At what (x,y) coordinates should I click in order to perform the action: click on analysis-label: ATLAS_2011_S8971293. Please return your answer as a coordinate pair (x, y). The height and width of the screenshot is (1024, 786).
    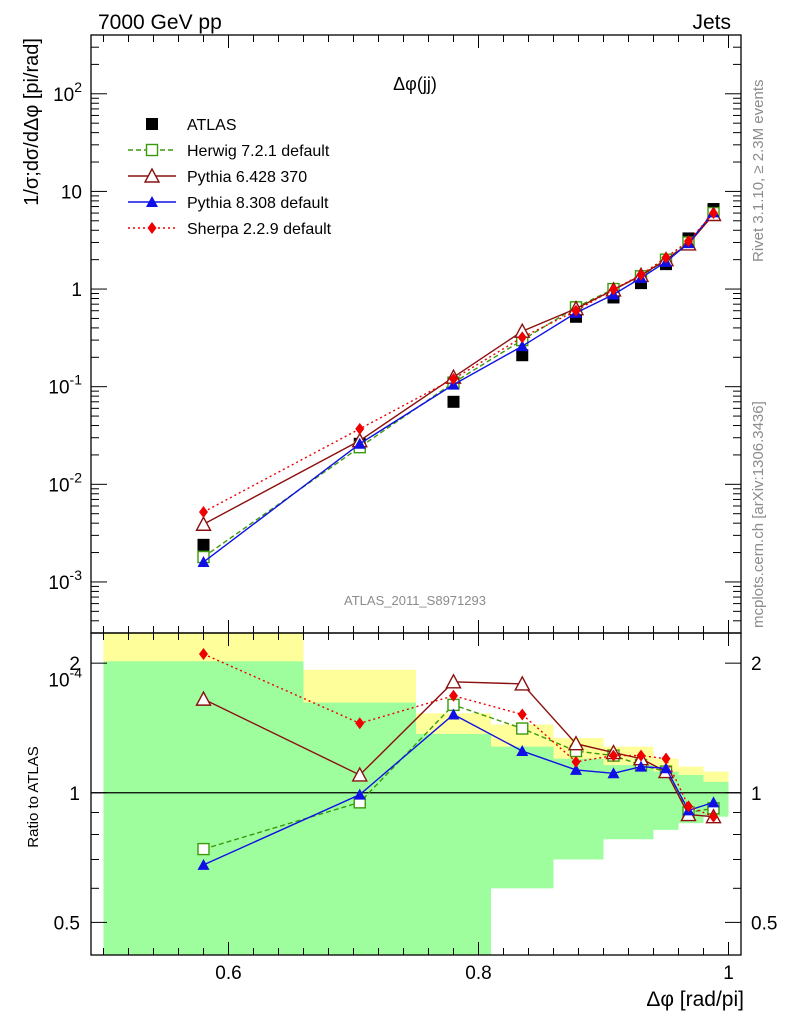
    Looking at the image, I should click on (415, 600).